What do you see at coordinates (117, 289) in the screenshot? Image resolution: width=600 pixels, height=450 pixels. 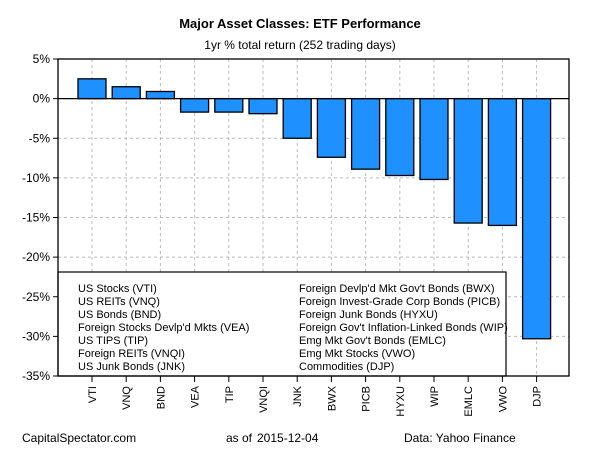 I see `legend-entry: US Stocks (VTI)` at bounding box center [117, 289].